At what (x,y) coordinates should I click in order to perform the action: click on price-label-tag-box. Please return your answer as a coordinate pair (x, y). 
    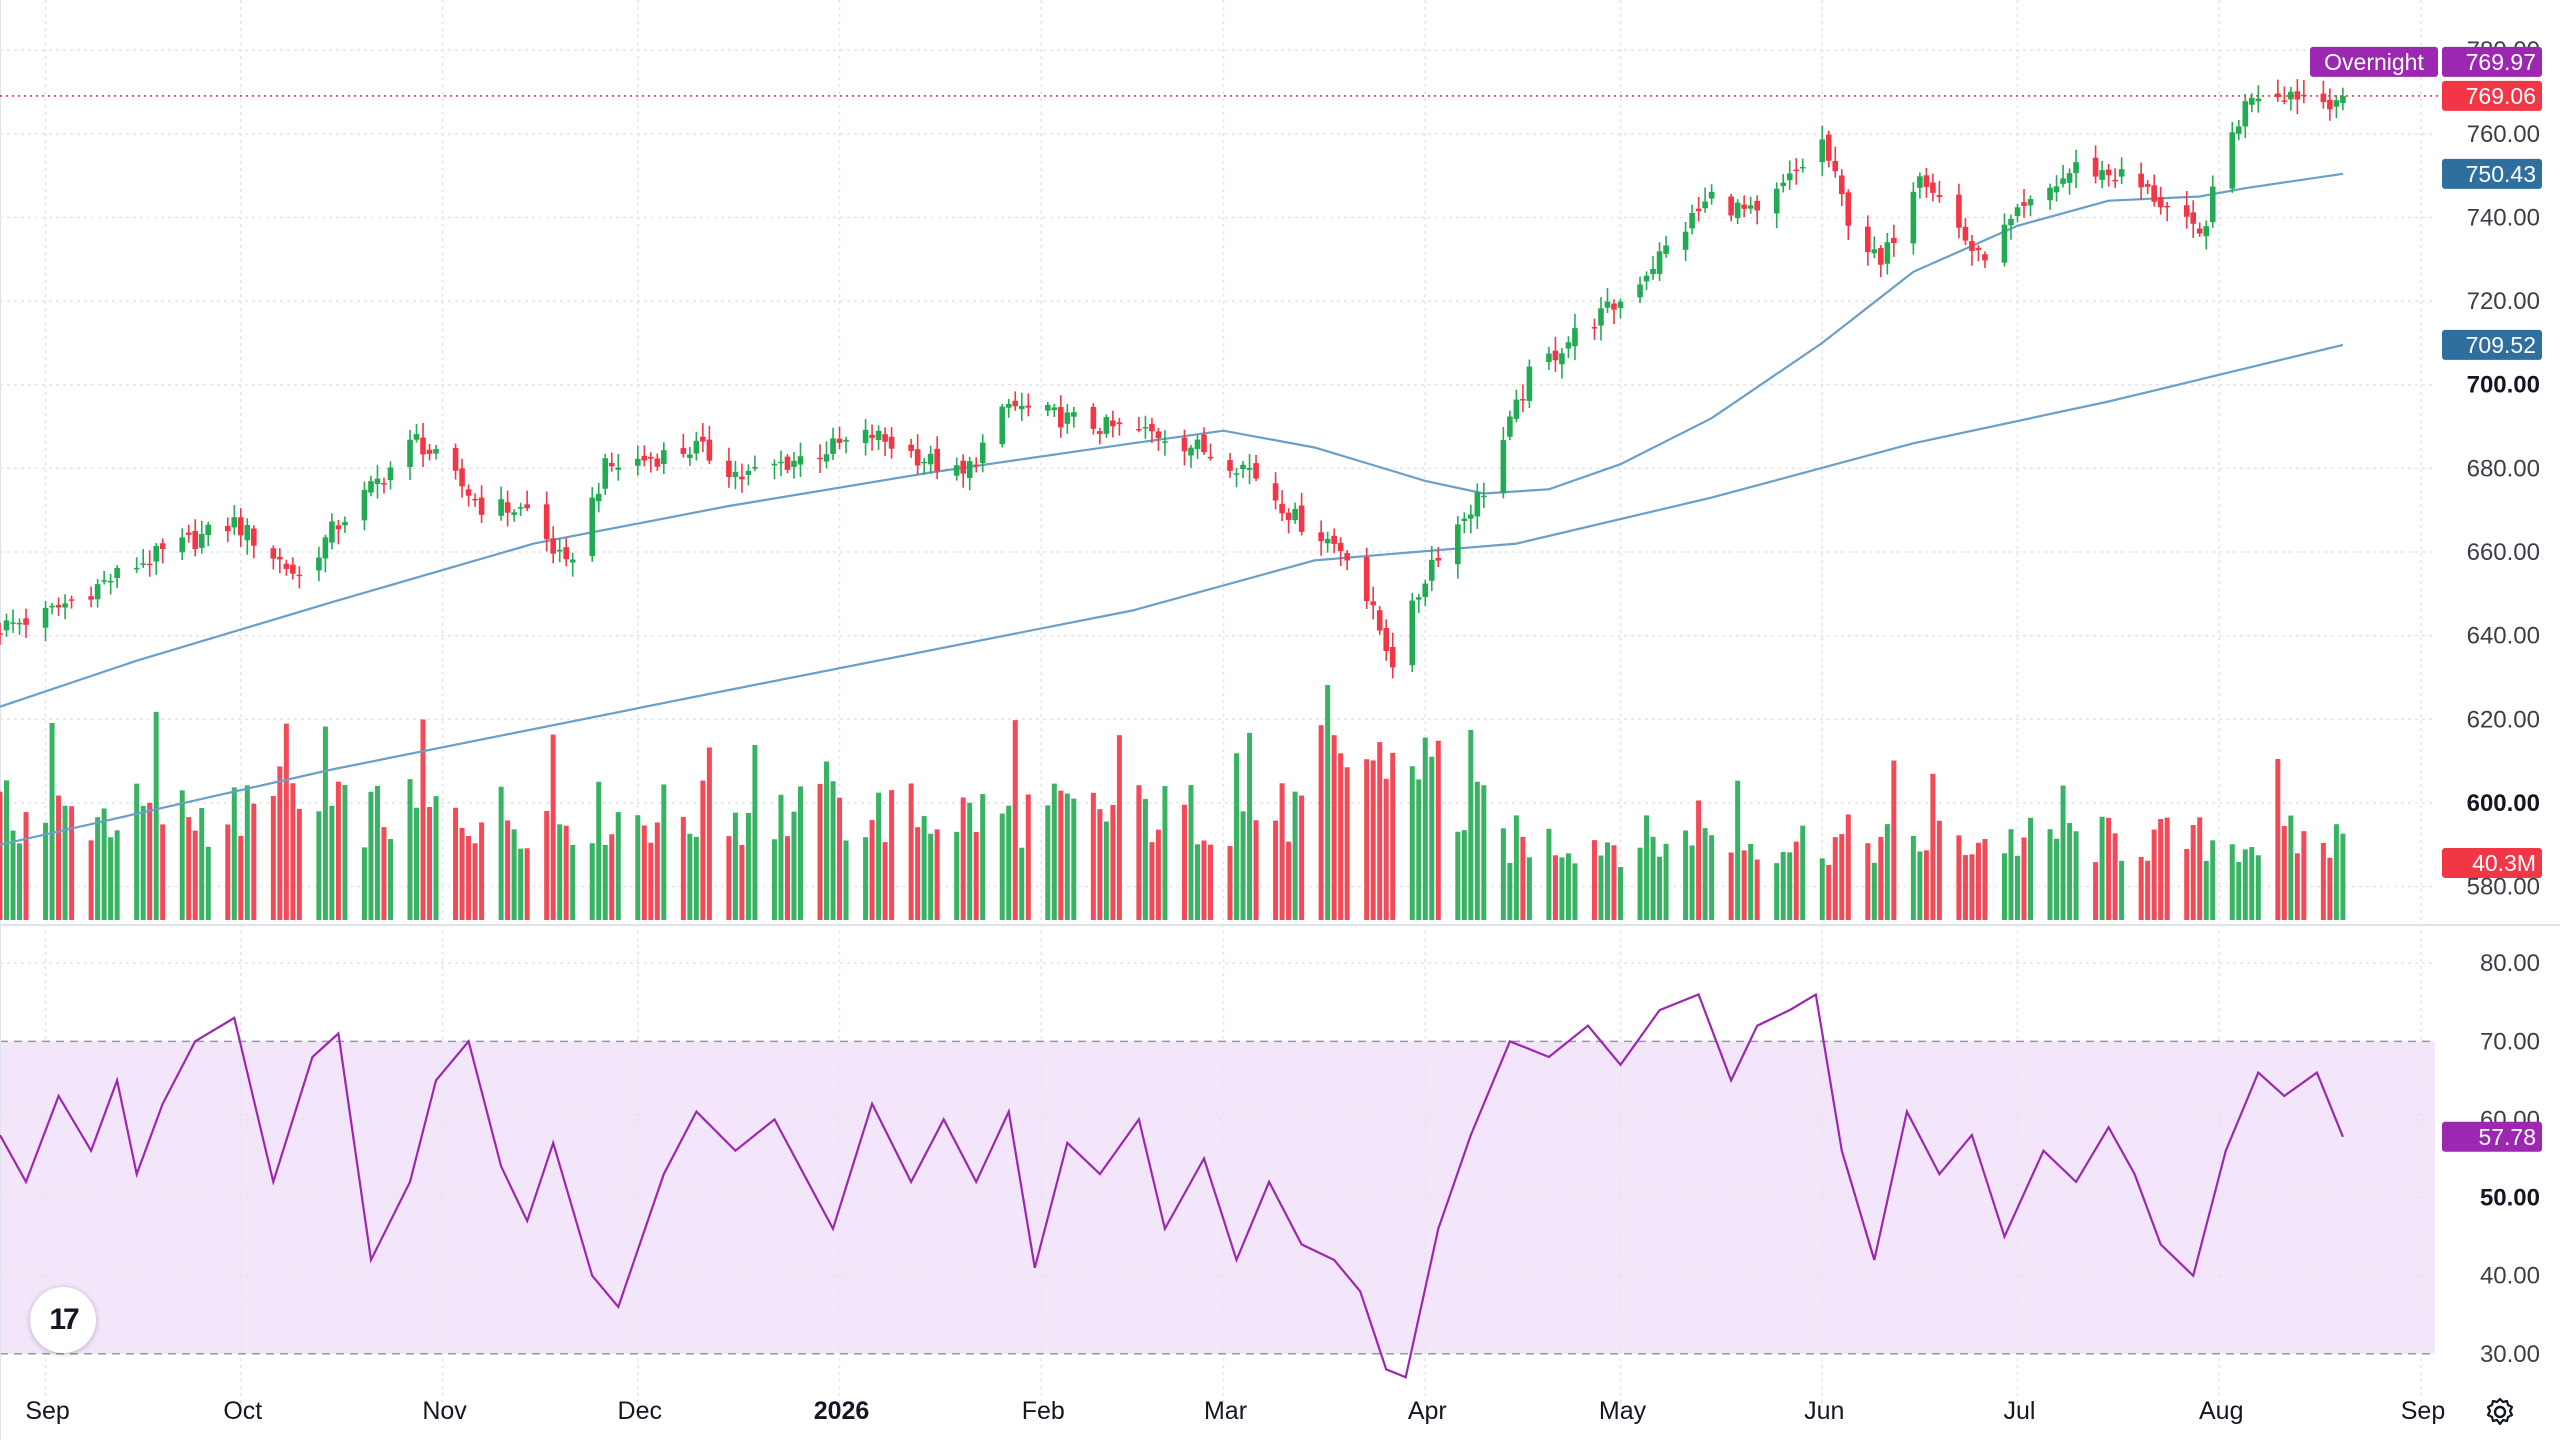
    Looking at the image, I should click on (2374, 61).